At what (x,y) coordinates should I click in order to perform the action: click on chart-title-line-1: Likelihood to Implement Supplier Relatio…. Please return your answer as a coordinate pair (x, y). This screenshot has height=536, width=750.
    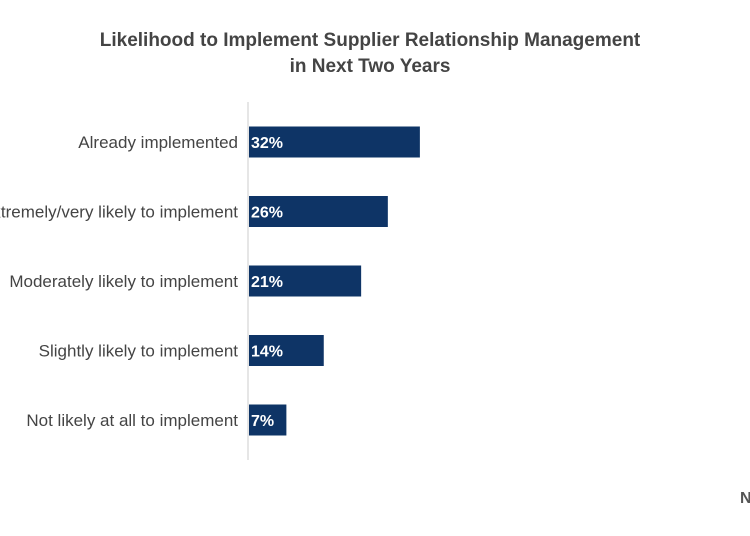
    Looking at the image, I should click on (370, 40).